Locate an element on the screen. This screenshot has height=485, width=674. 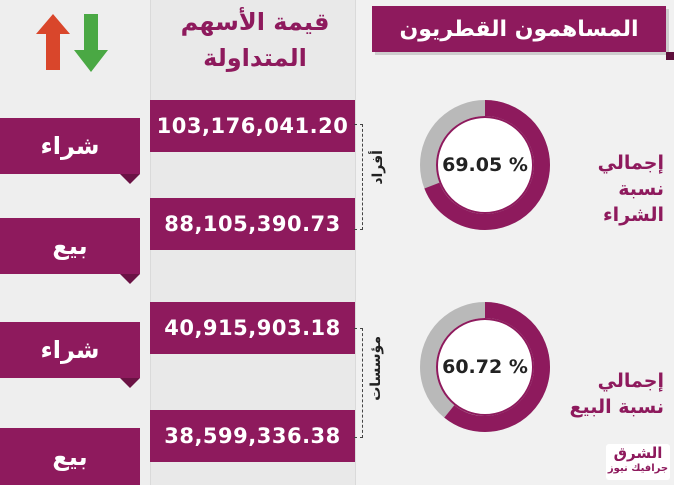
column-header: قيمة الأسهم المتداولة is located at coordinates (255, 40).